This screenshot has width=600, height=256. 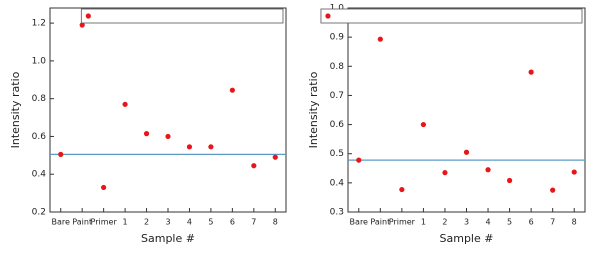 I want to click on y-tick-label: 0.9, so click(x=337, y=38).